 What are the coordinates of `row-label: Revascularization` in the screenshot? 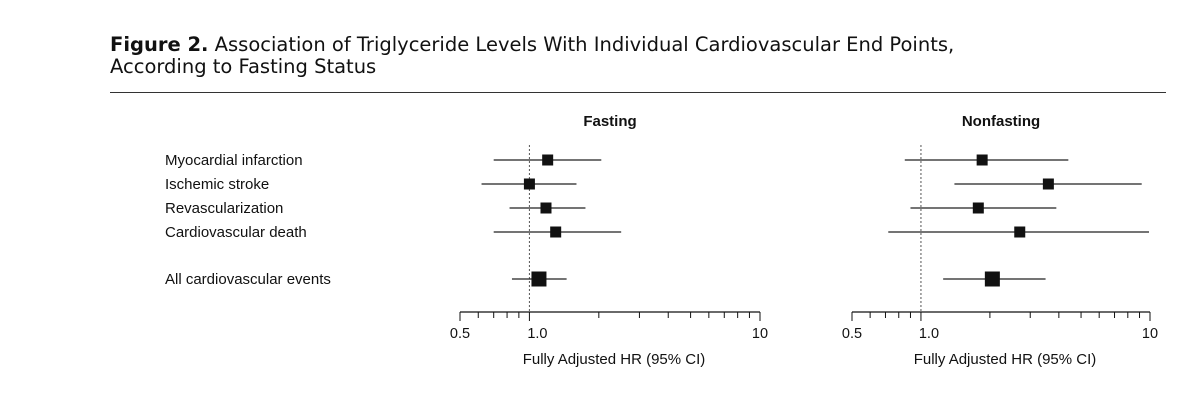 It's located at (224, 208).